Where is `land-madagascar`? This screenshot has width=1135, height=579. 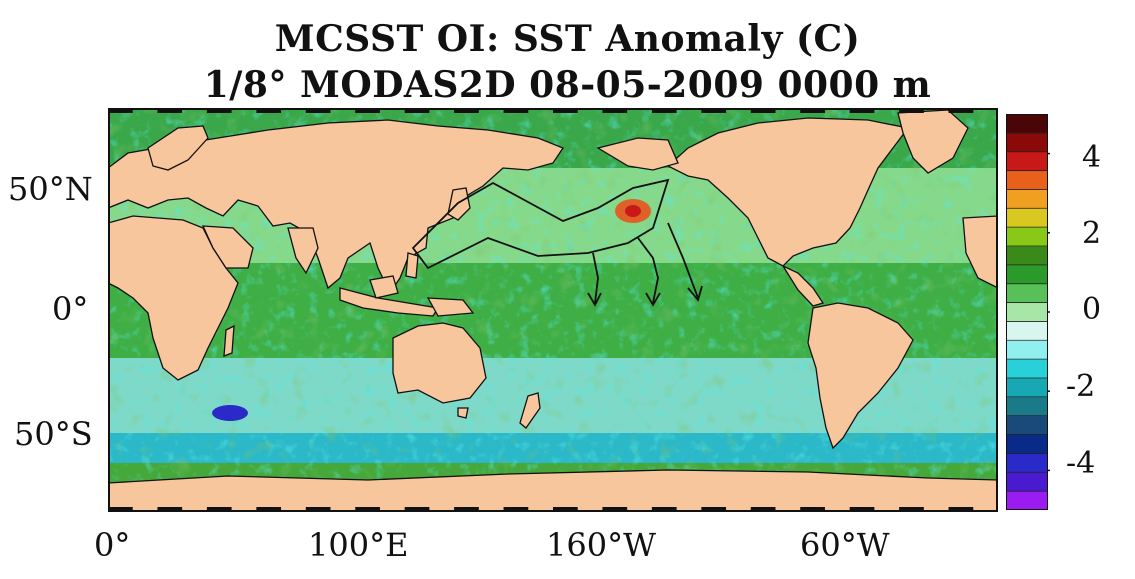 land-madagascar is located at coordinates (229, 340).